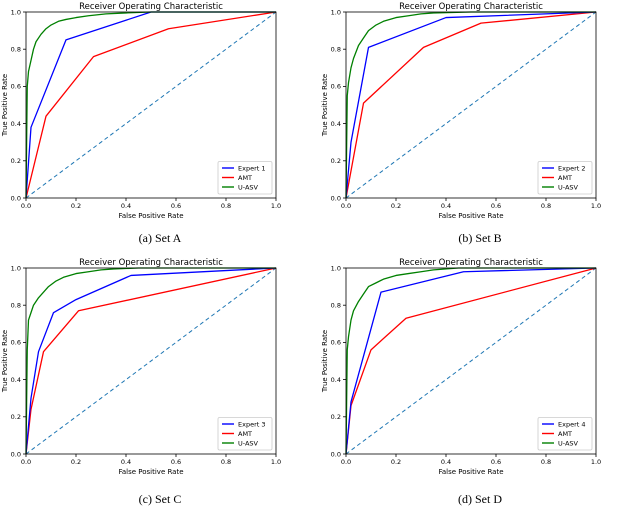 The image size is (640, 512). Describe the element at coordinates (572, 168) in the screenshot. I see `legend-label: Expert 2` at that location.